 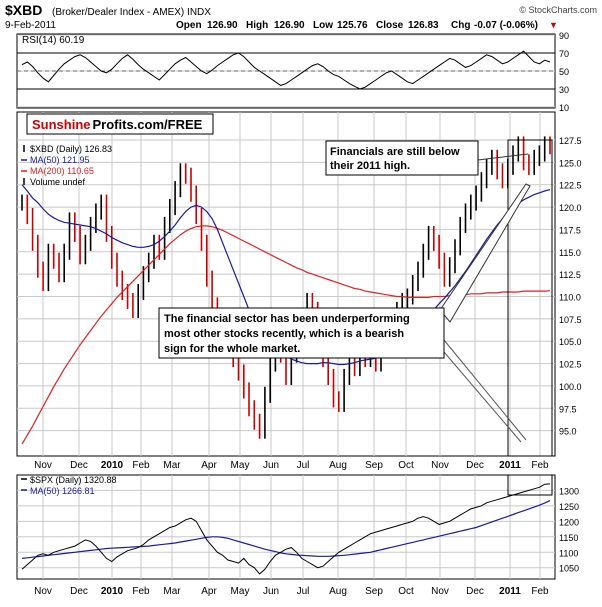 What do you see at coordinates (257, 25) in the screenshot?
I see `high-label: High` at bounding box center [257, 25].